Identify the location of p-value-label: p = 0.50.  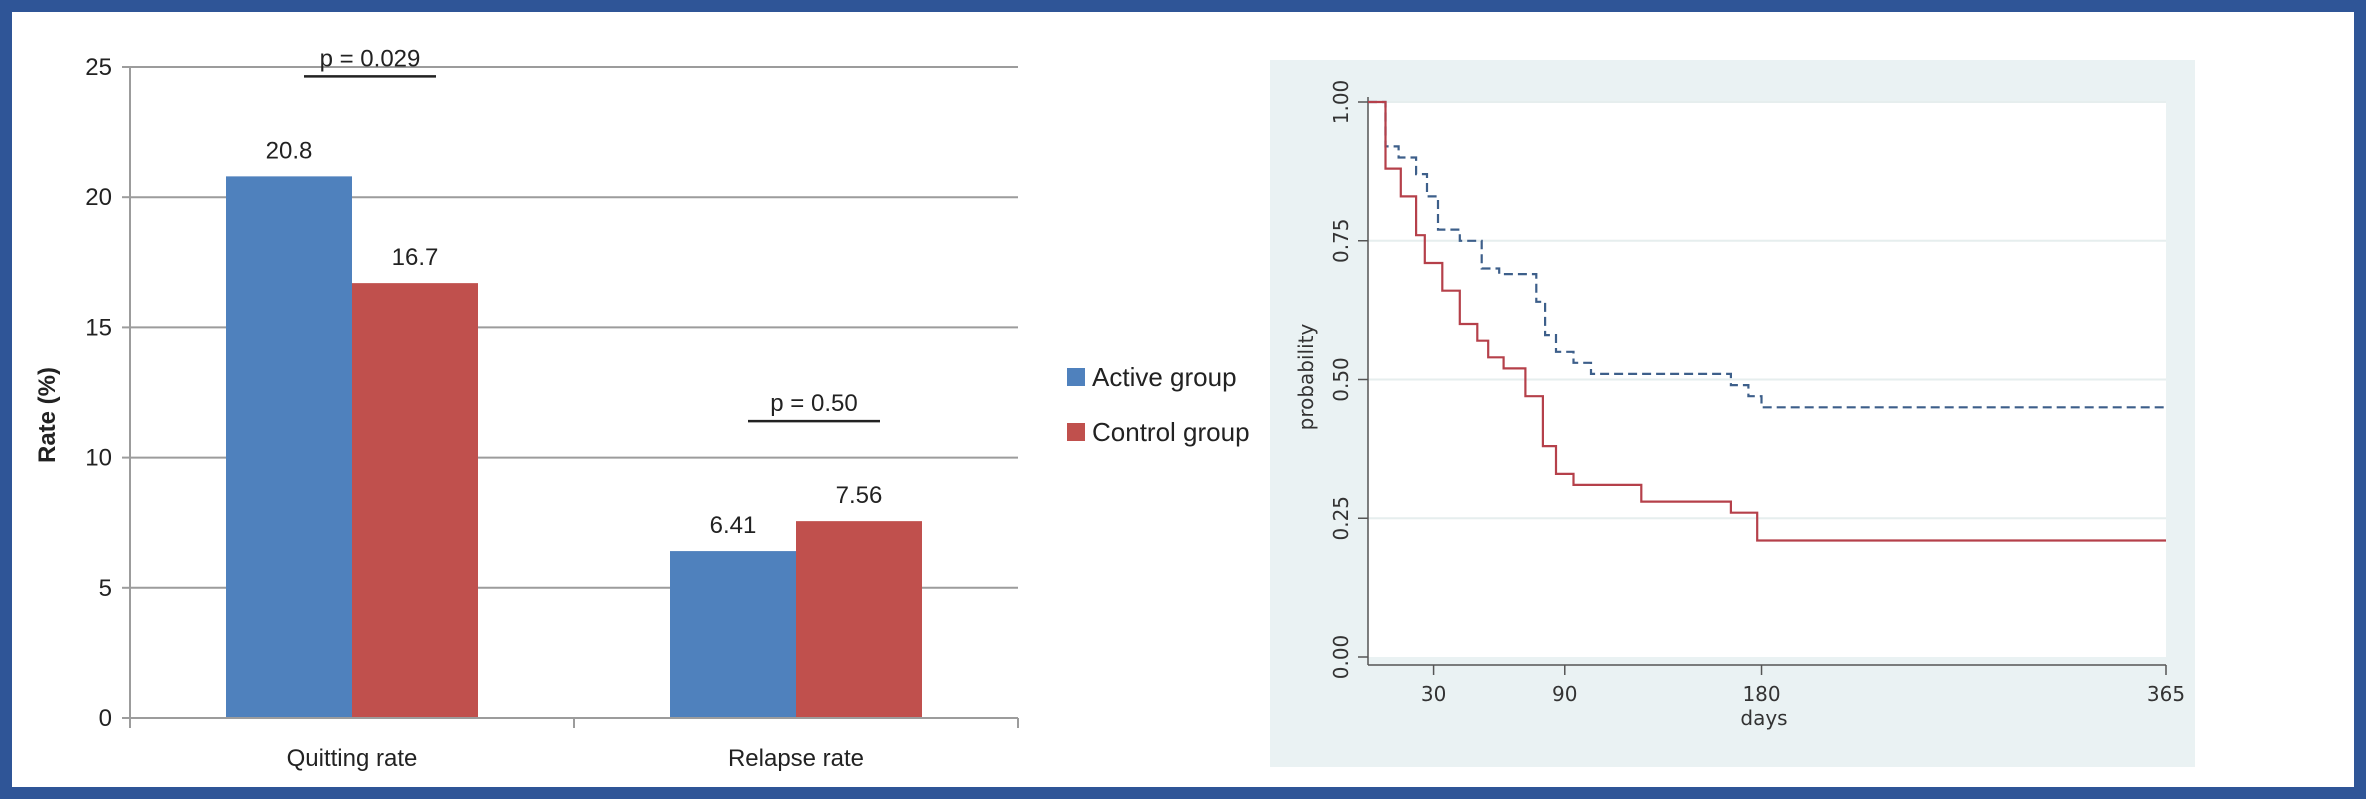
(813, 403).